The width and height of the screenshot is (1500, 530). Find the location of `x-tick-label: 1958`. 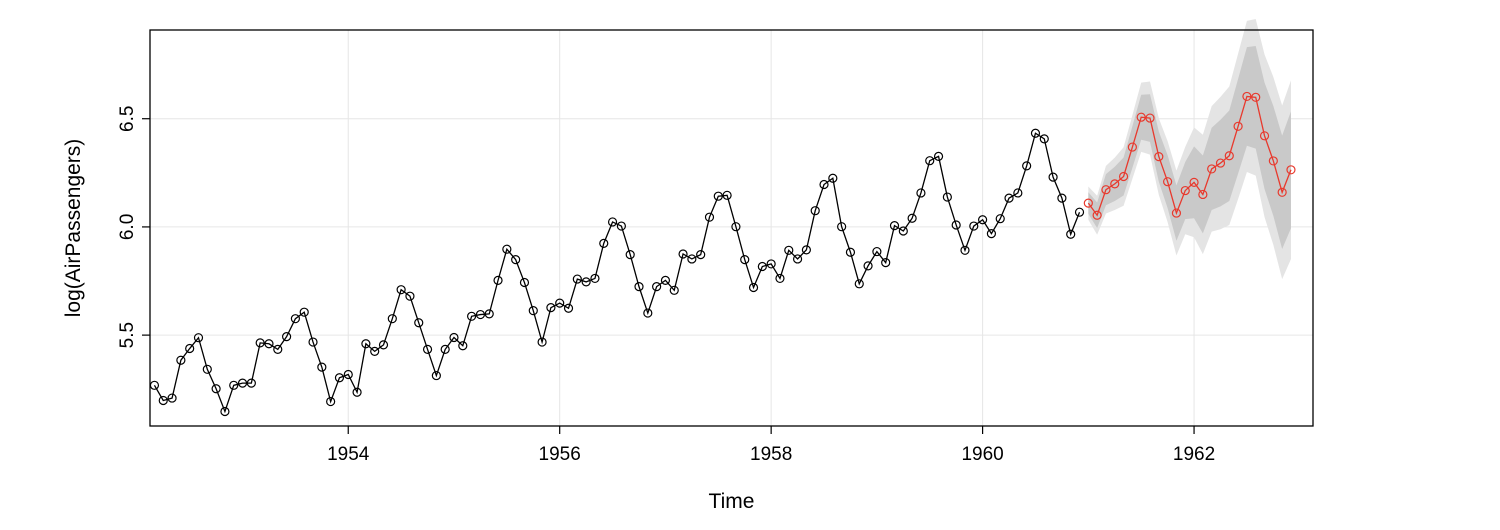

x-tick-label: 1958 is located at coordinates (771, 454).